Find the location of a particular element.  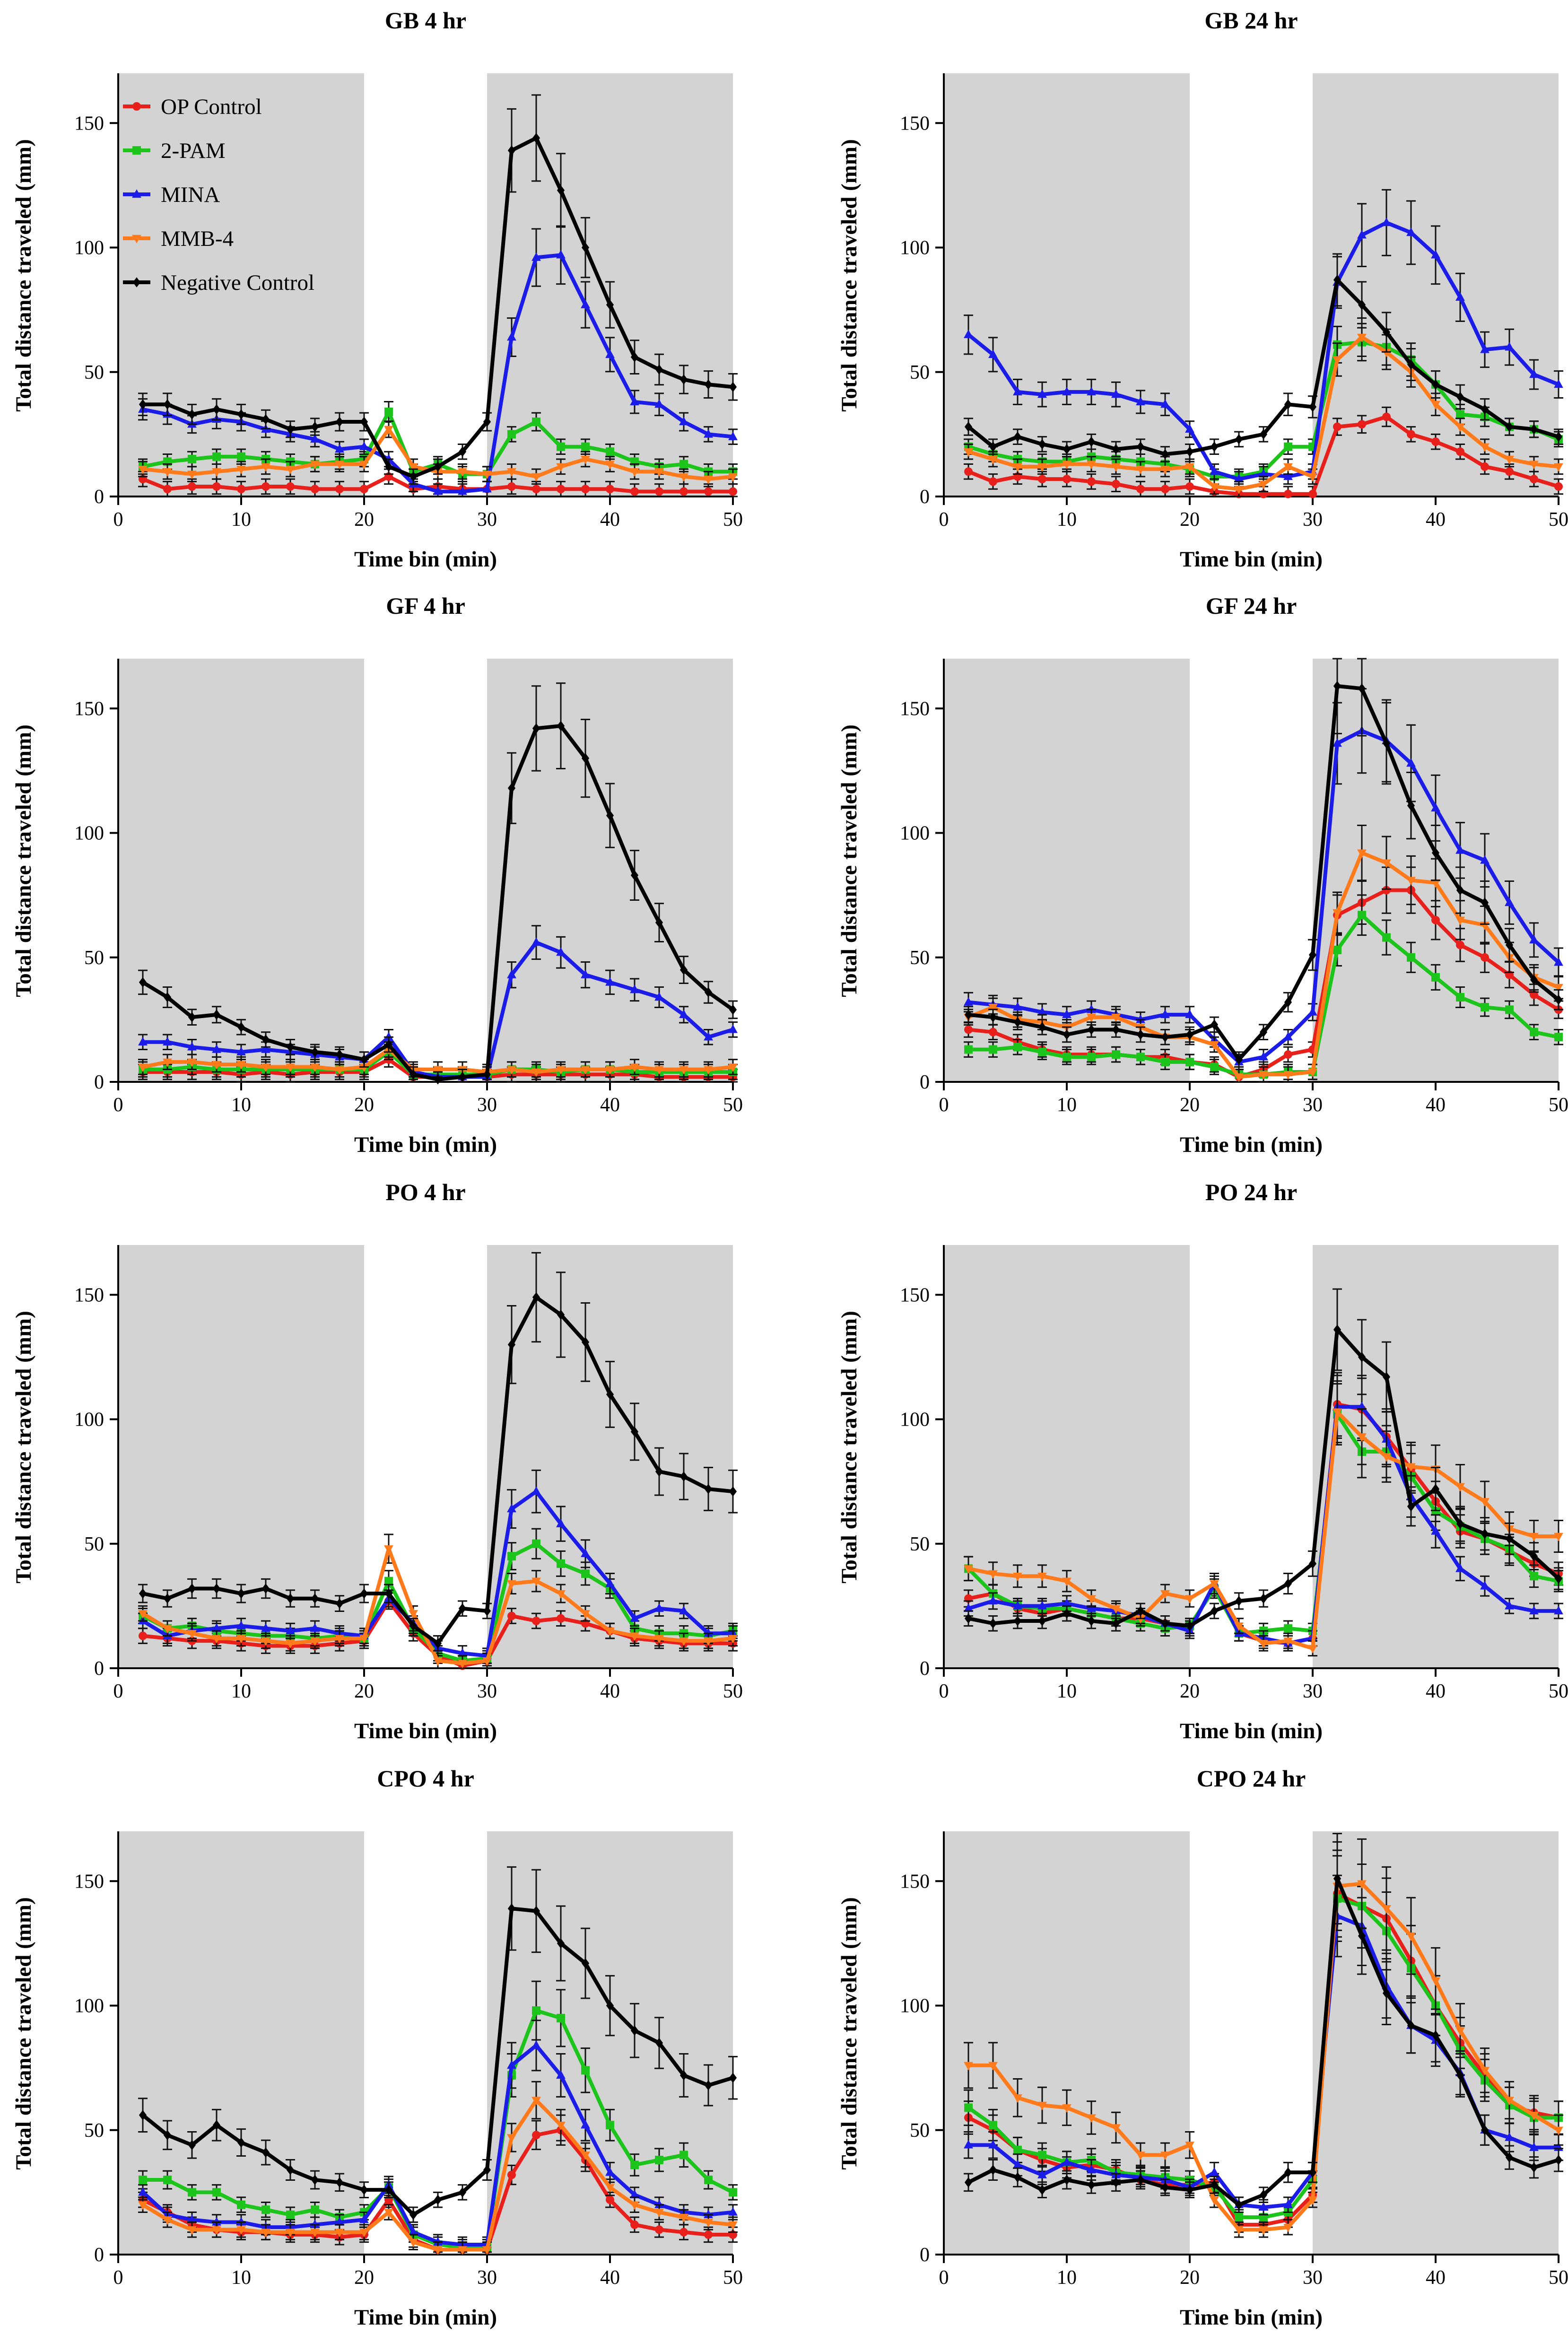

y-tick-label: 0 is located at coordinates (925, 1669).